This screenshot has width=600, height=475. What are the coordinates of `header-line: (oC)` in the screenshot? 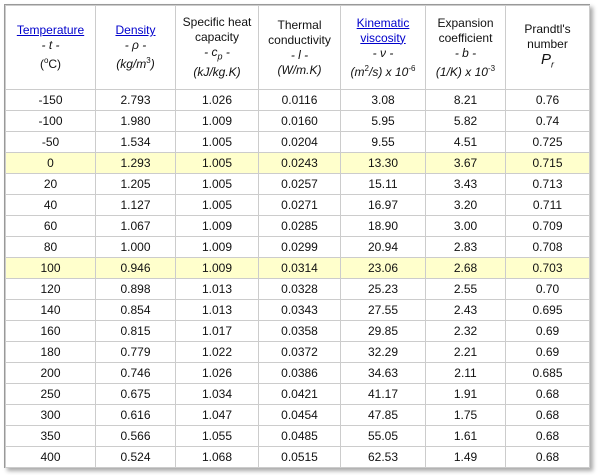 It's located at (50, 62).